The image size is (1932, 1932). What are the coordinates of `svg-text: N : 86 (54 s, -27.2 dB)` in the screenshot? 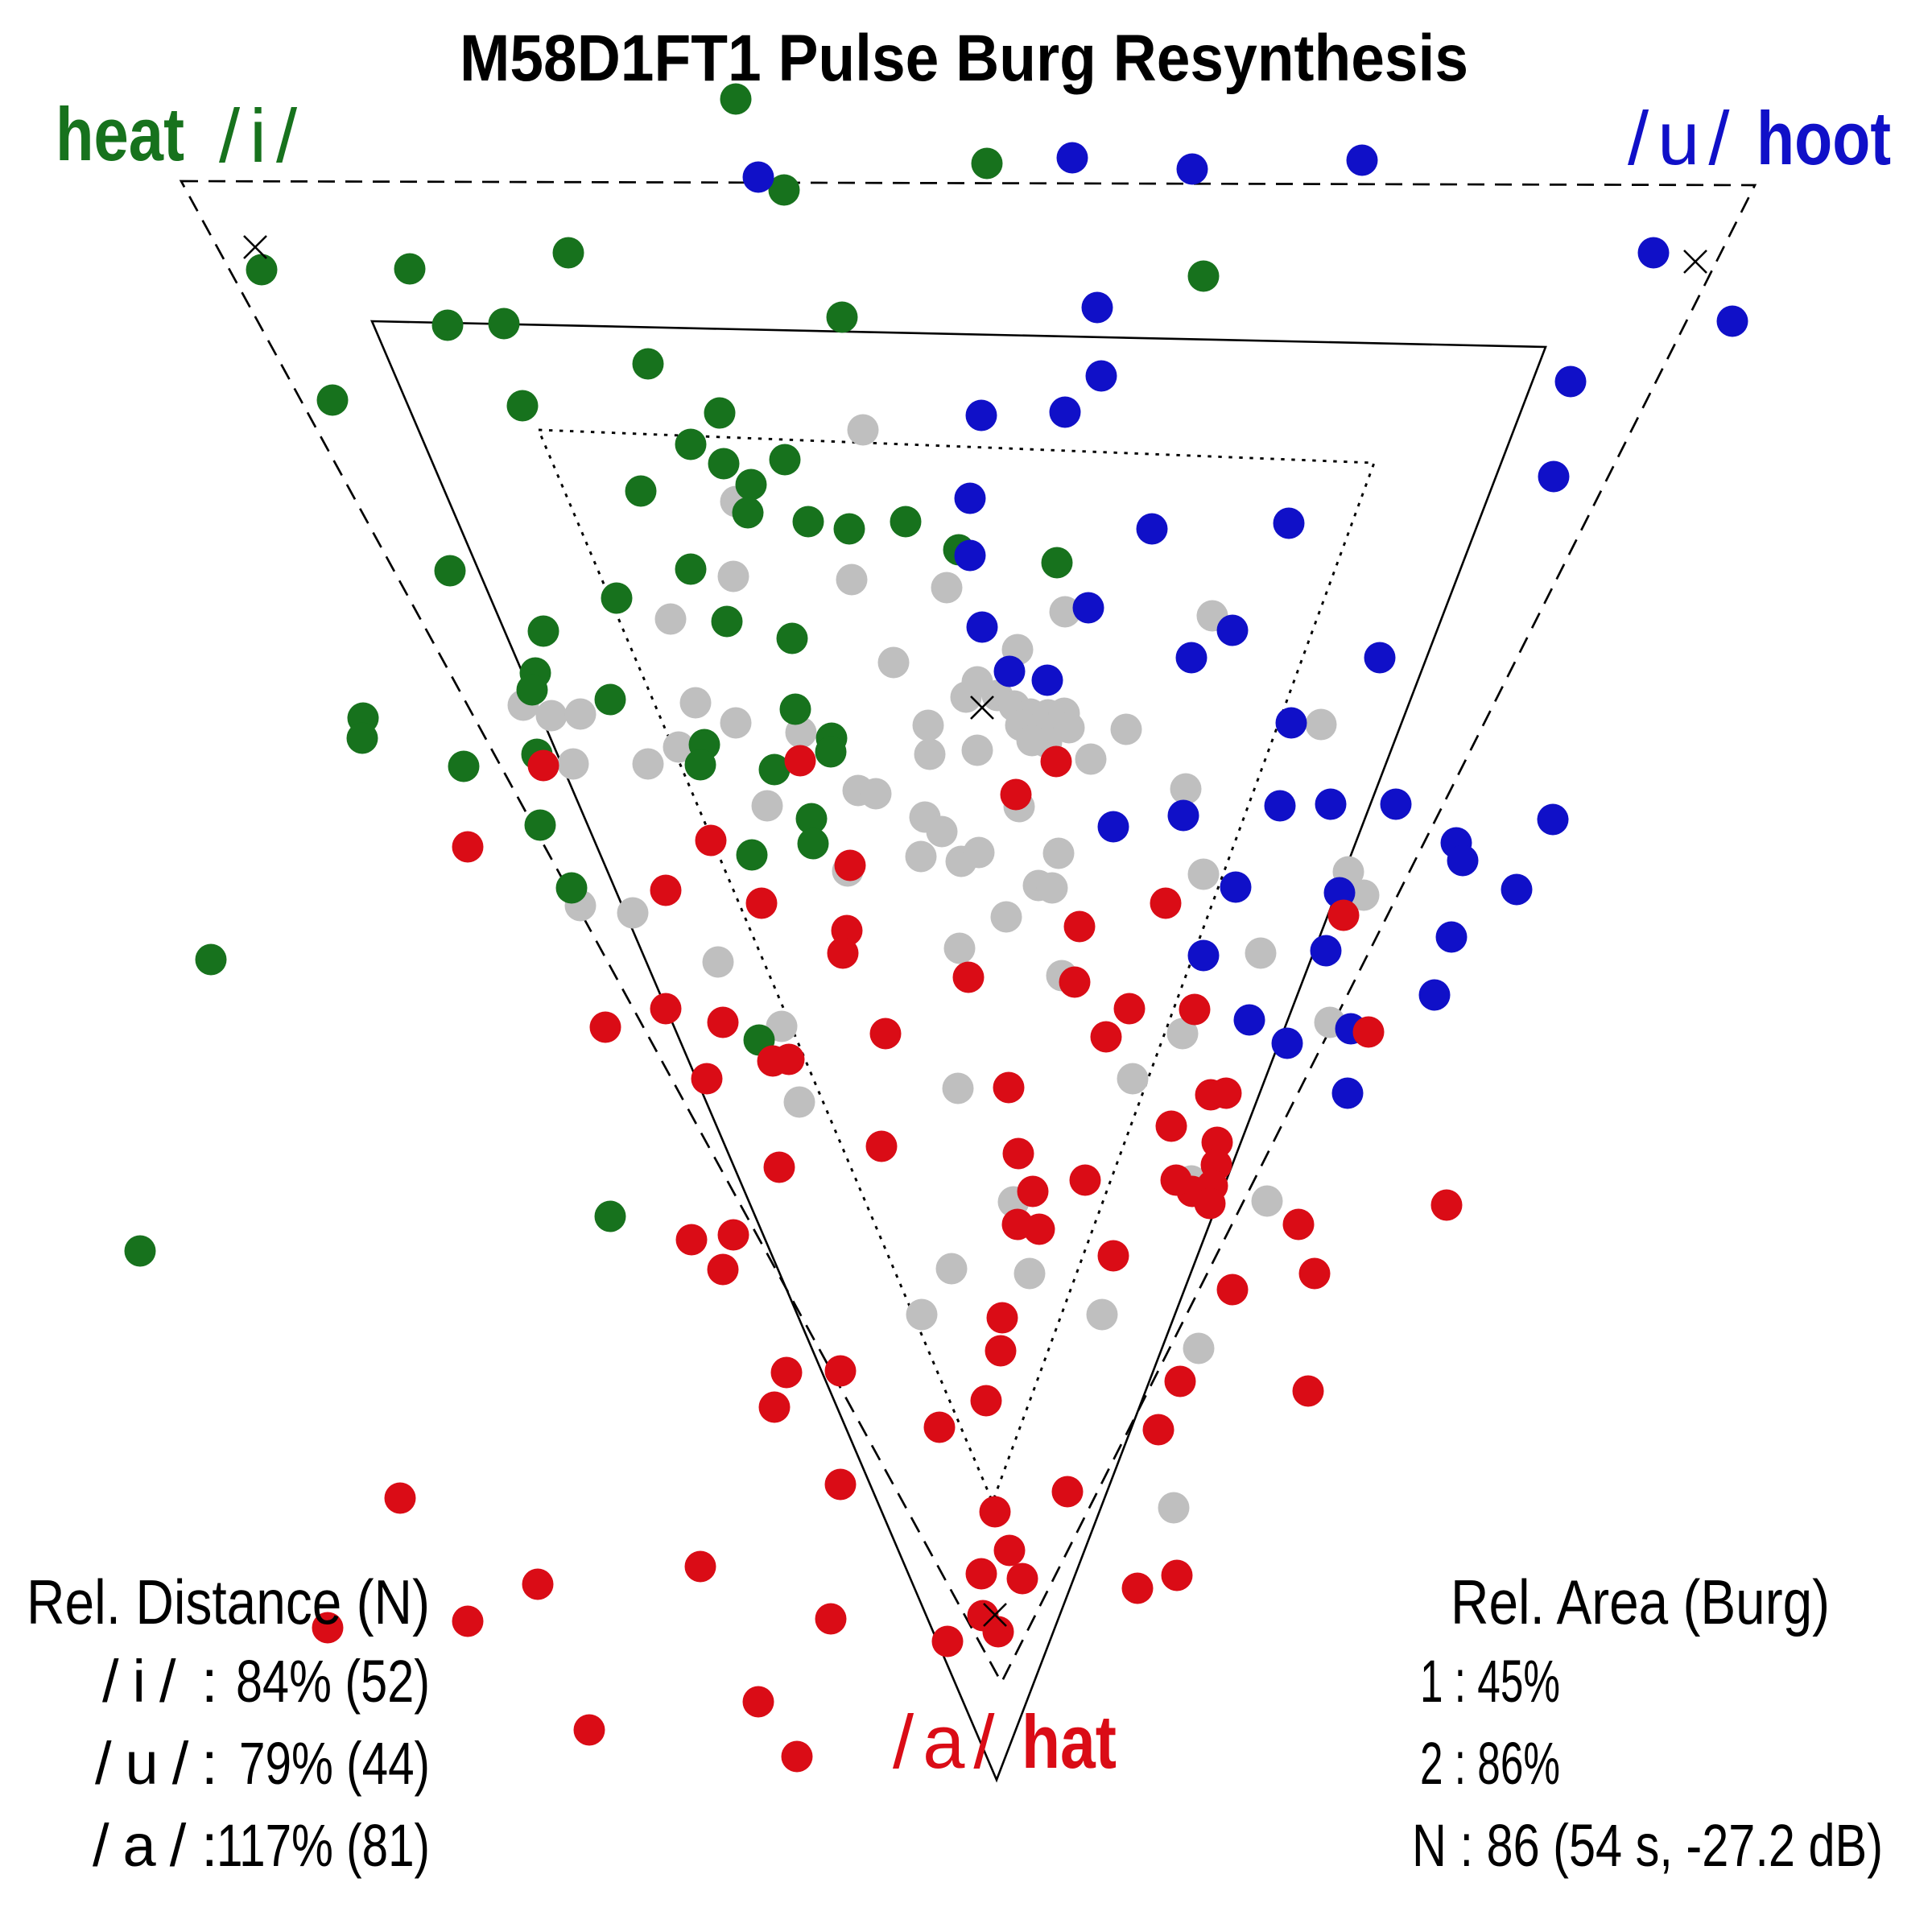 It's located at (1647, 1846).